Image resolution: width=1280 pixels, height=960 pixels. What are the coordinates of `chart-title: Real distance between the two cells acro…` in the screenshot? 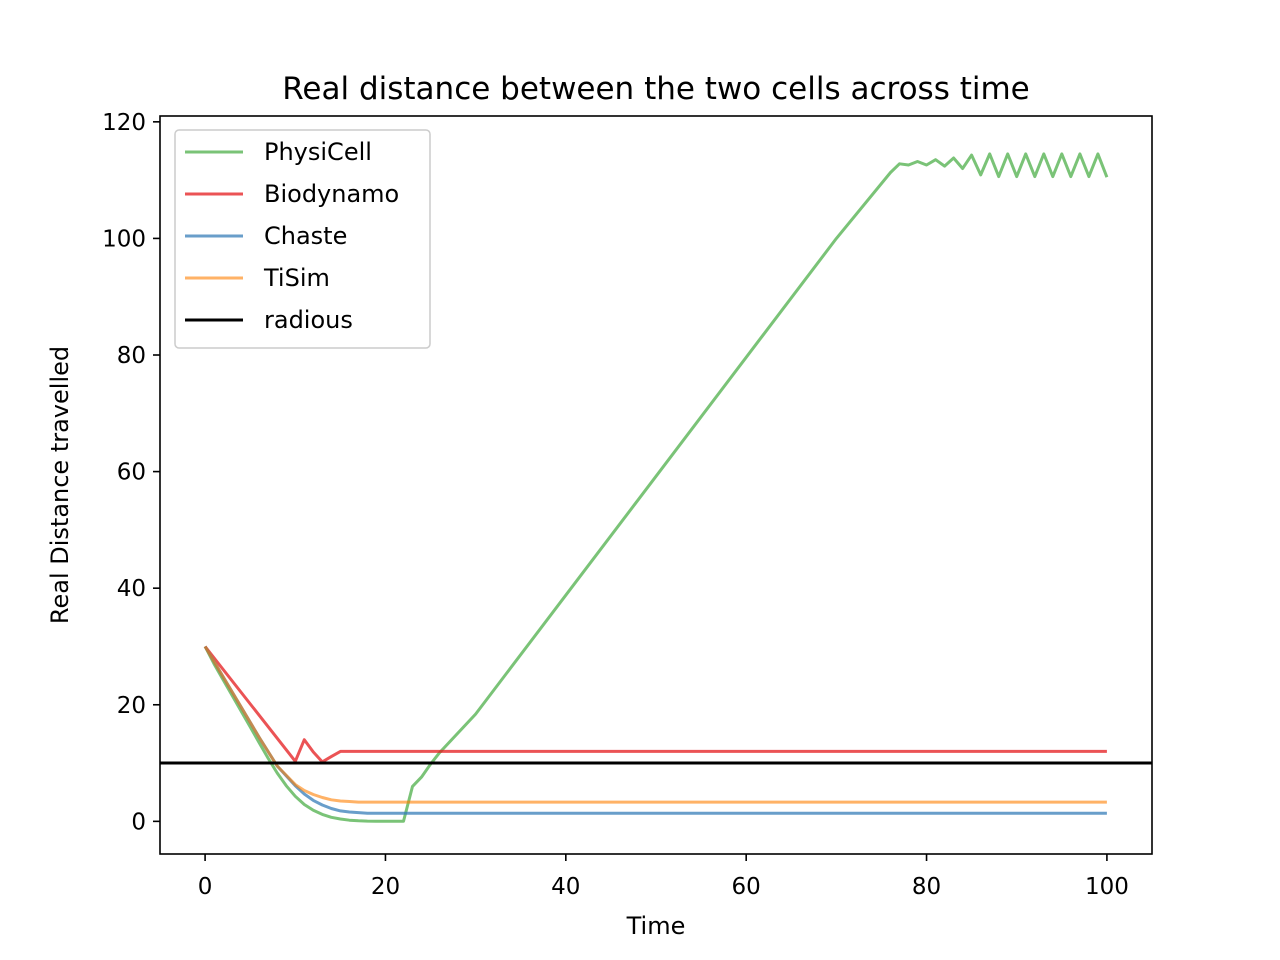 It's located at (655, 89).